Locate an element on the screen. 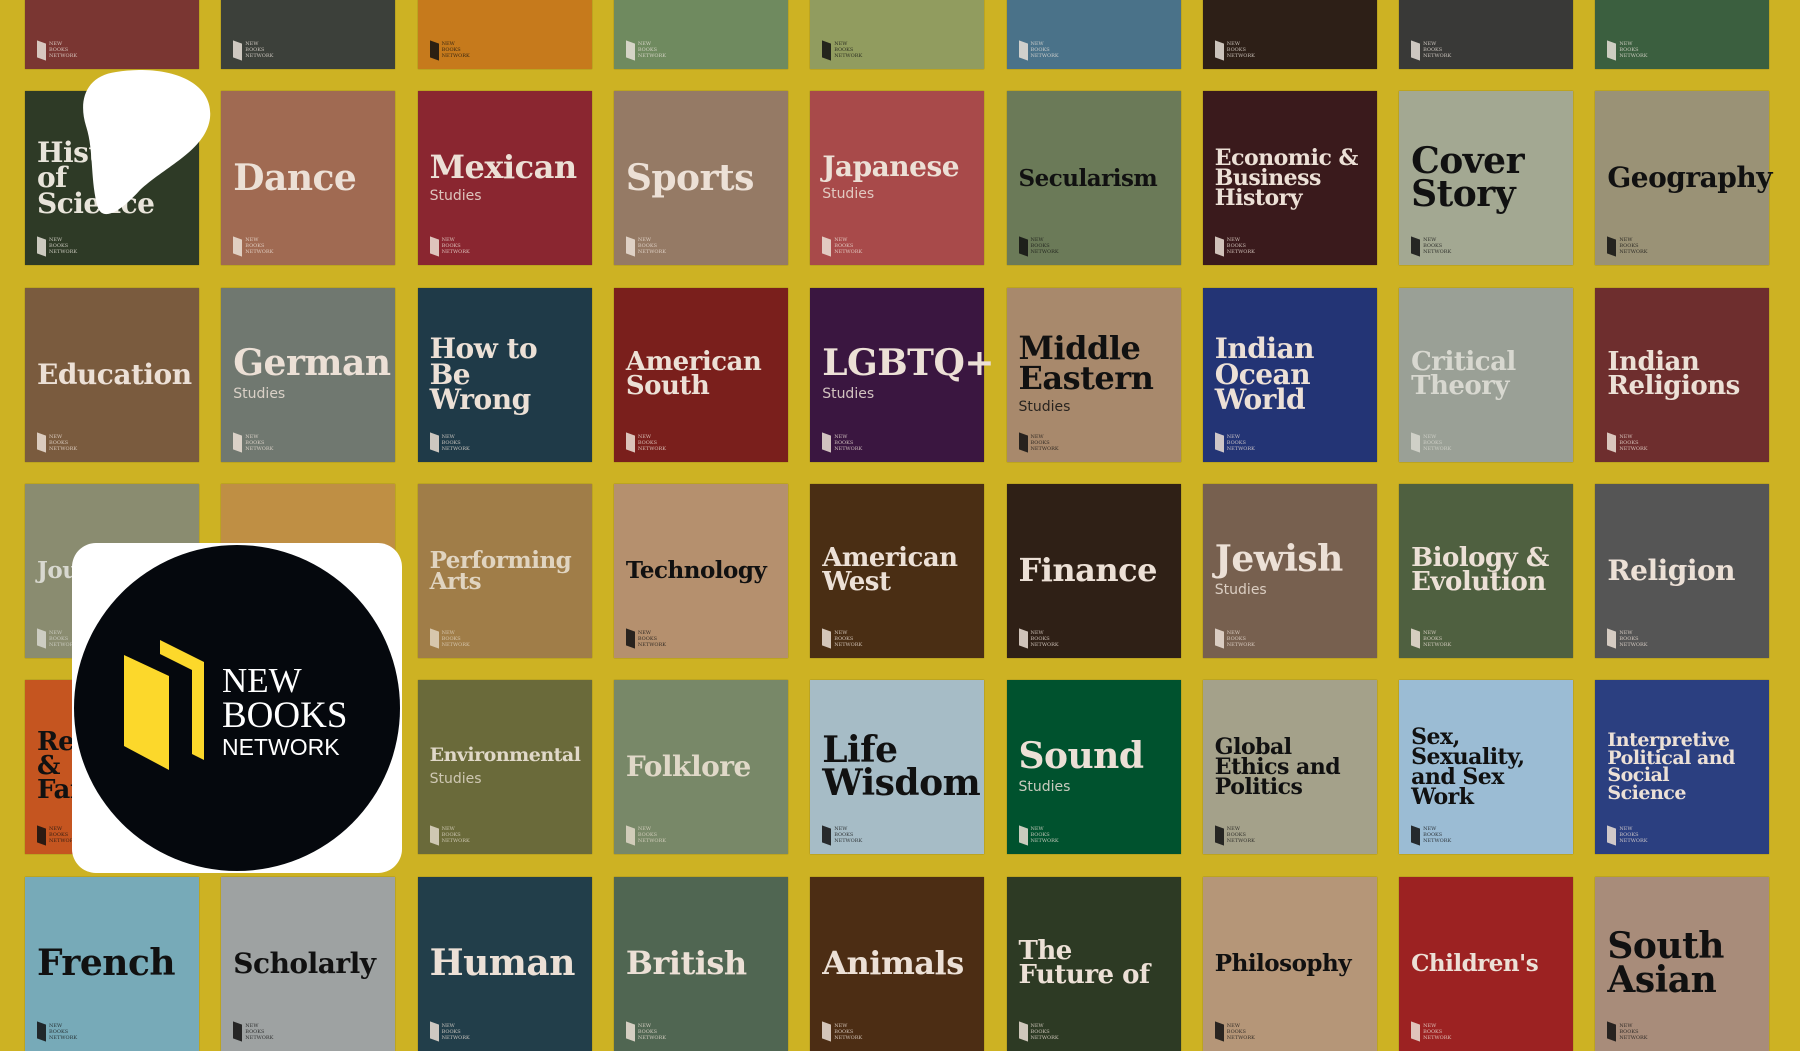 The width and height of the screenshot is (1800, 1051). podcast-tile: Economic & Business History NEW BOOKS NETWORK is located at coordinates (1289, 178).